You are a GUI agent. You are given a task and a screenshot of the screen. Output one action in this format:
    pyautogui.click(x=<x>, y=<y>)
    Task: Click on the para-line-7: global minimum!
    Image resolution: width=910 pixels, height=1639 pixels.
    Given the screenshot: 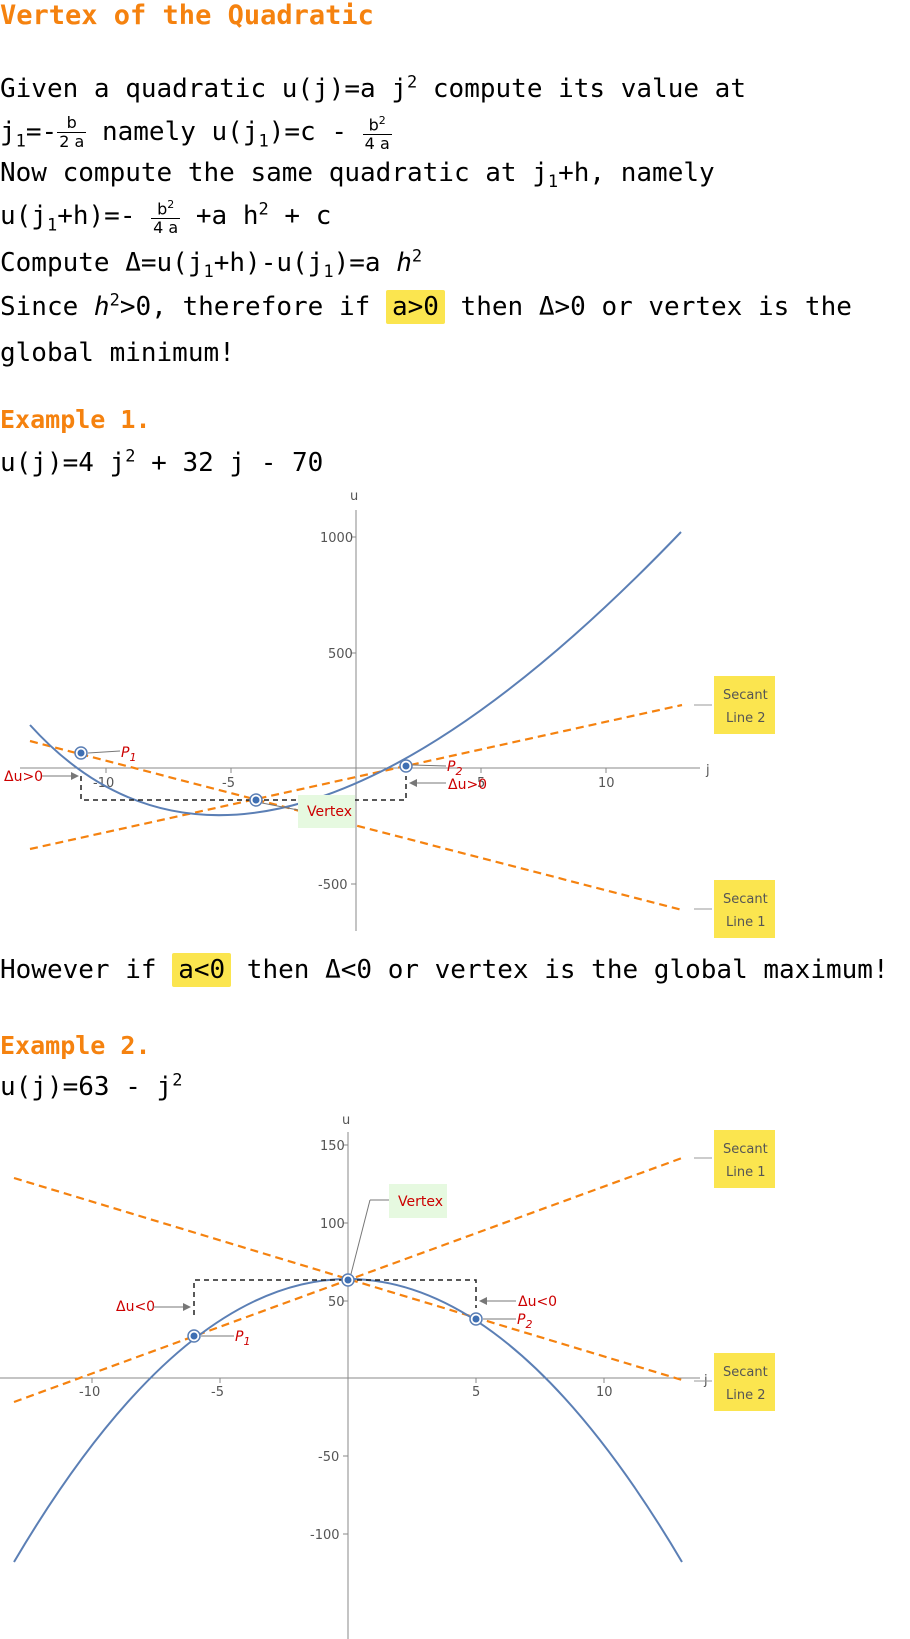 What is the action you would take?
    pyautogui.click(x=117, y=353)
    